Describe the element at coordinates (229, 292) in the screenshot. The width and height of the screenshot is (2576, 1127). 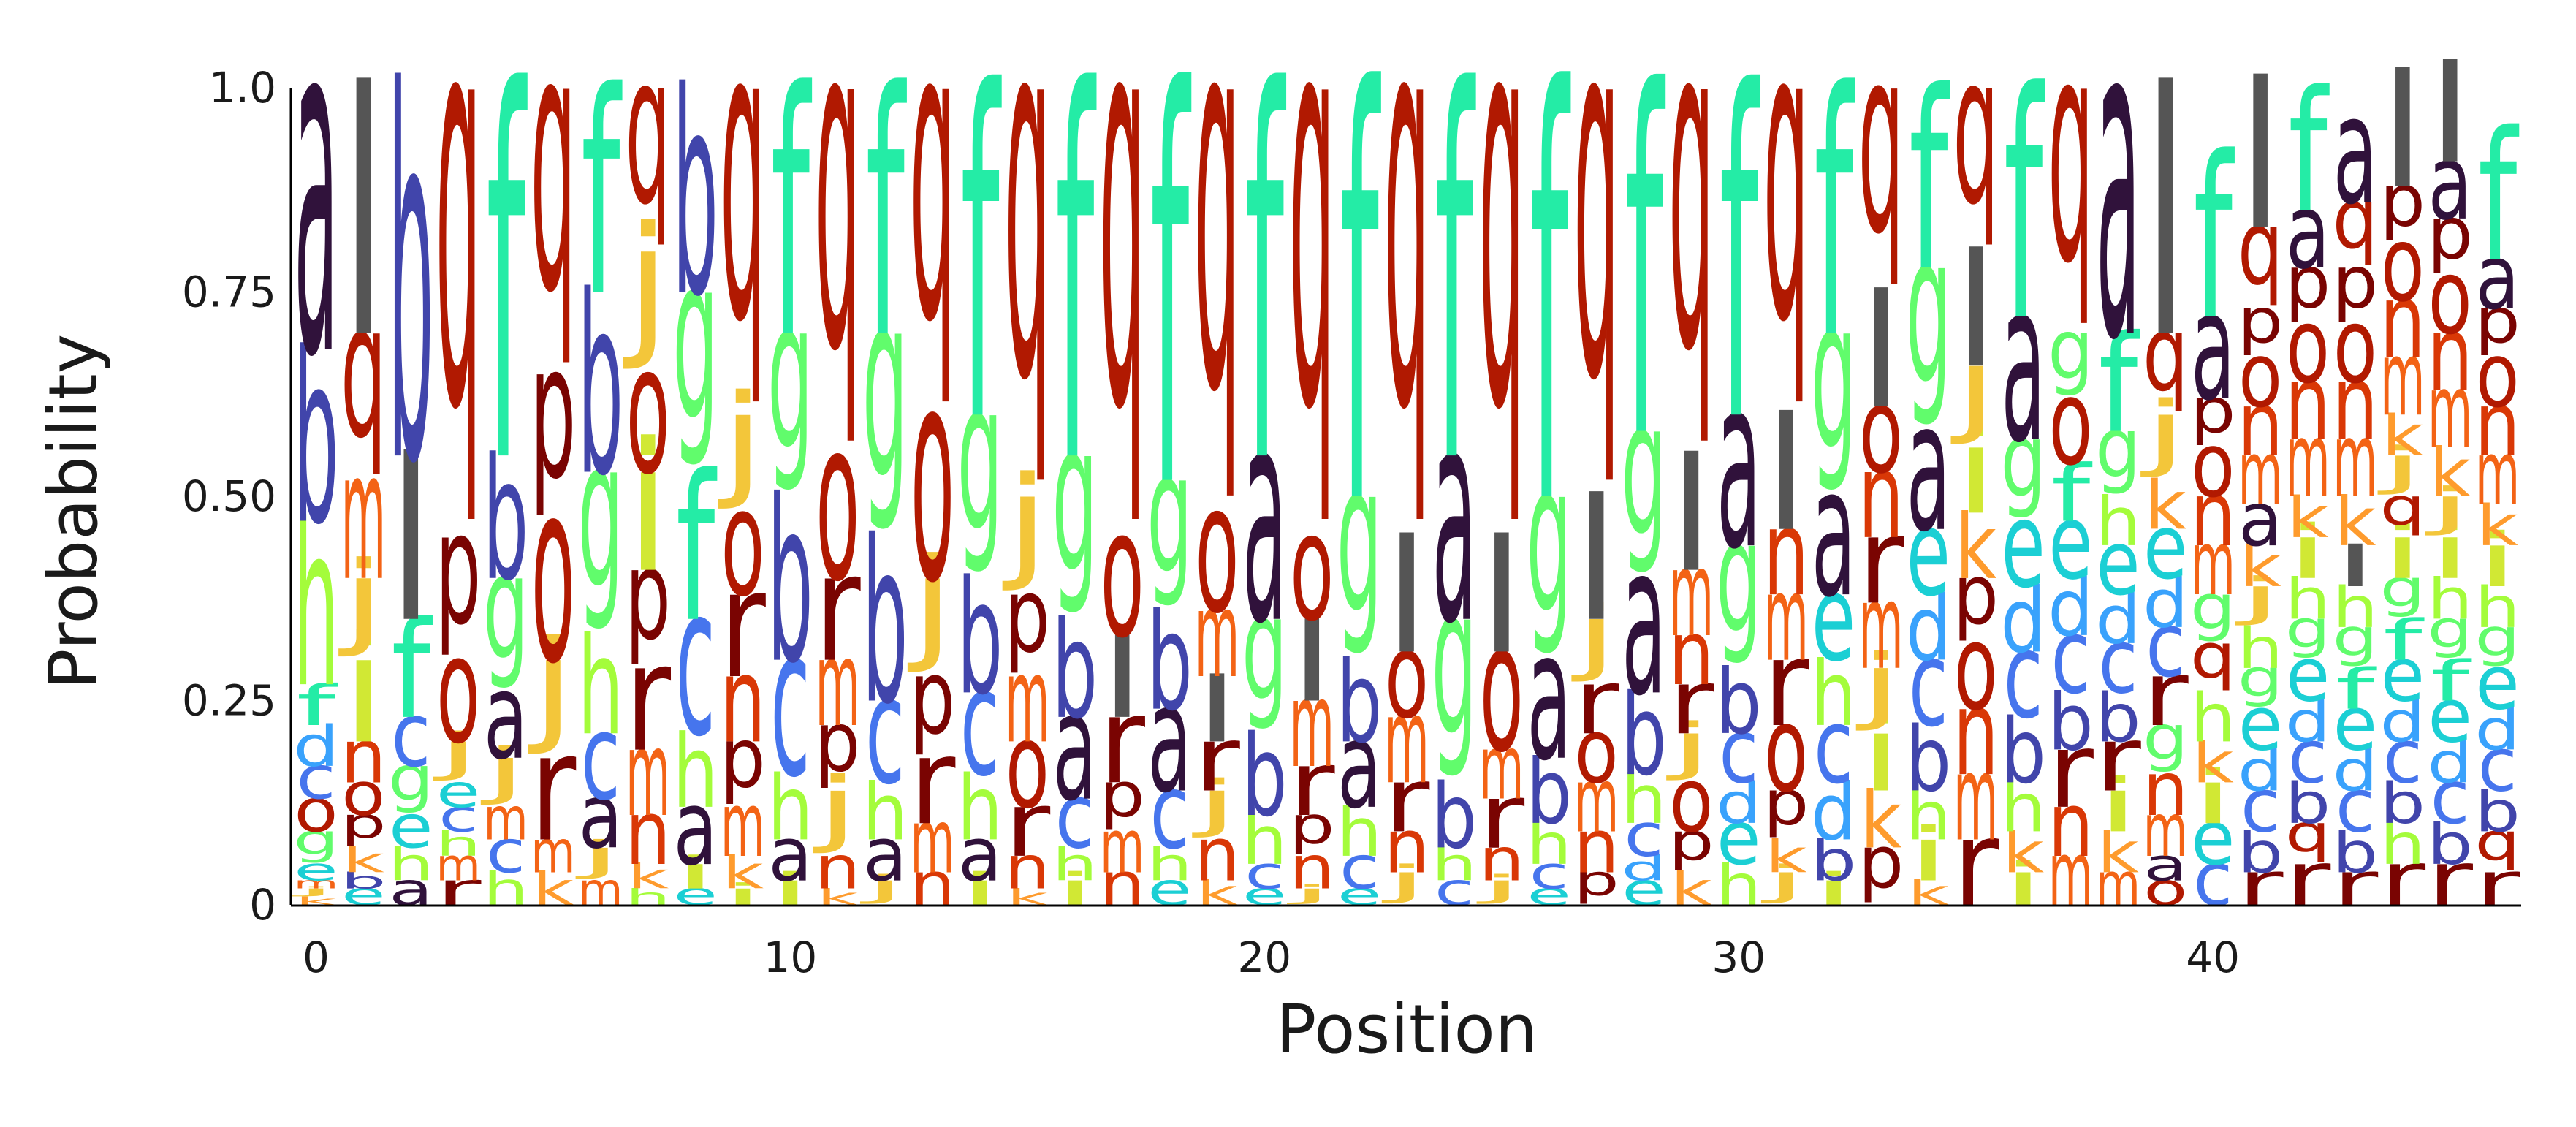
I see `y-tick-label: 0.75` at that location.